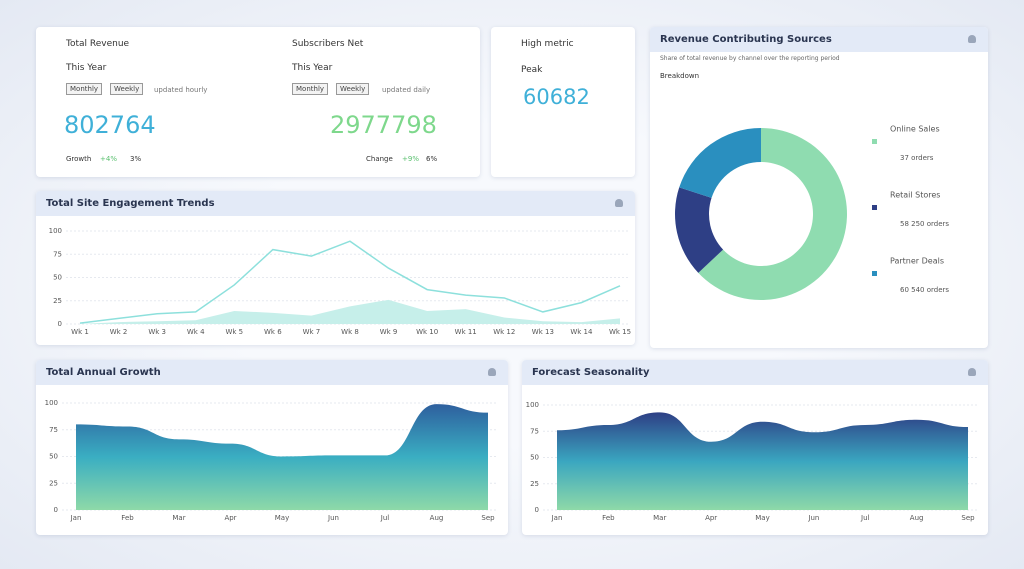 This screenshot has height=569, width=1024. I want to click on card-title: Forecast Seasonality, so click(591, 372).